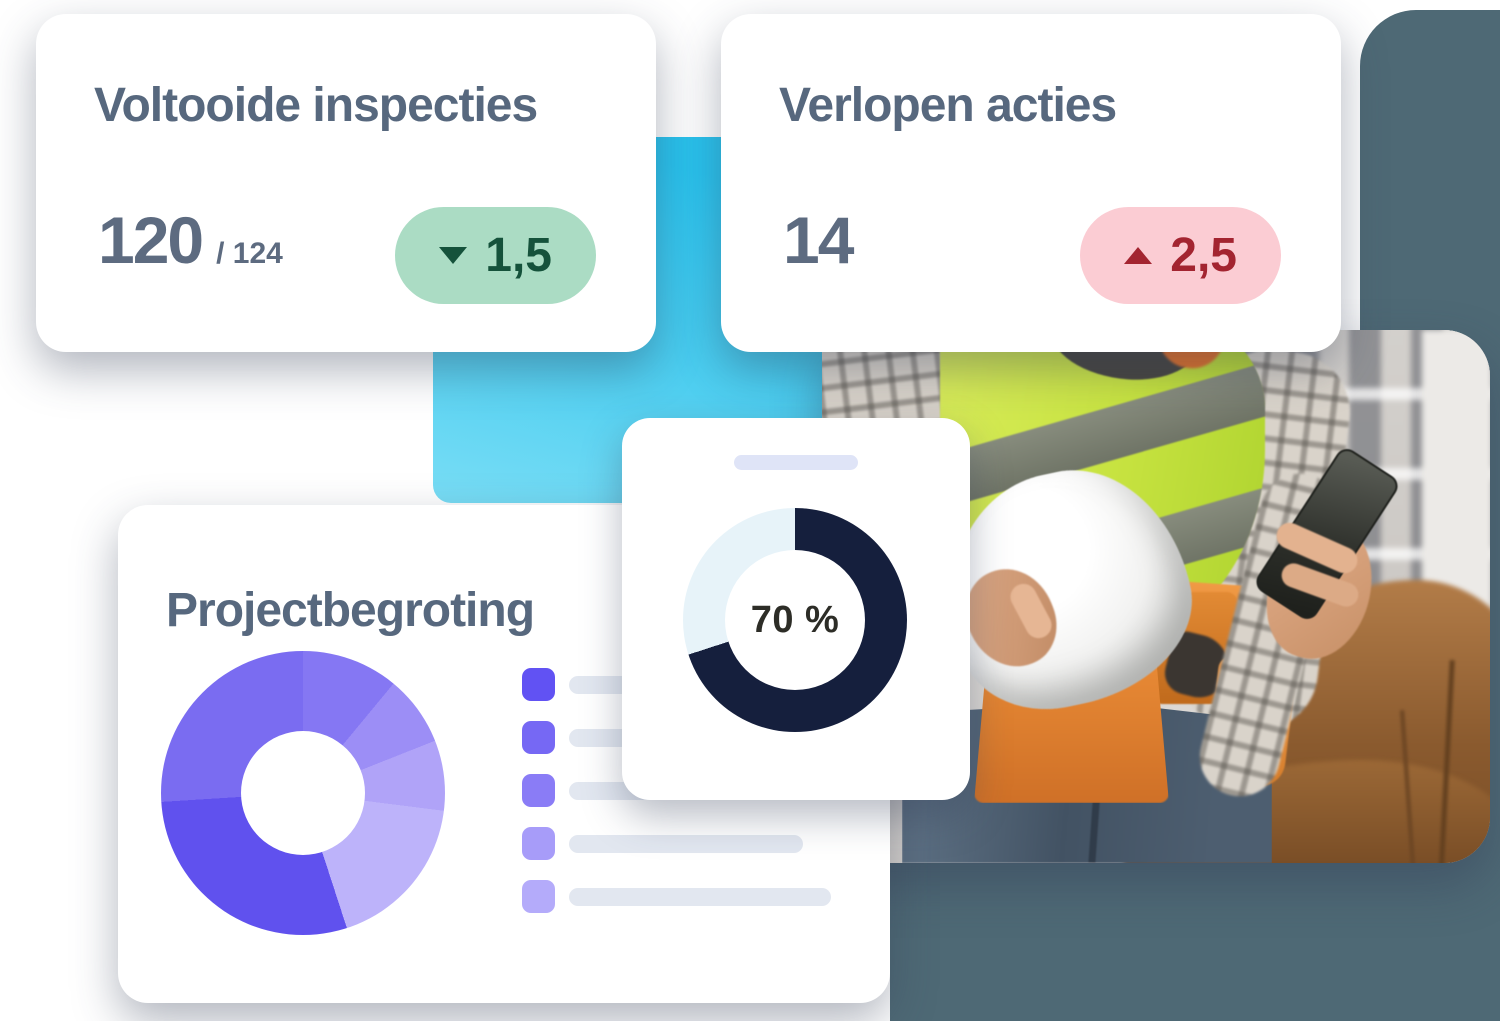  I want to click on inspections-card-title: Voltooide inspecties, so click(316, 105).